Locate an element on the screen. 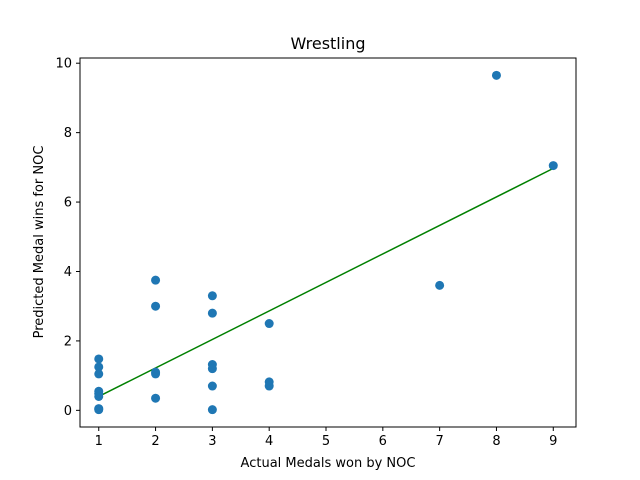  y-tick-label: 0 is located at coordinates (68, 411).